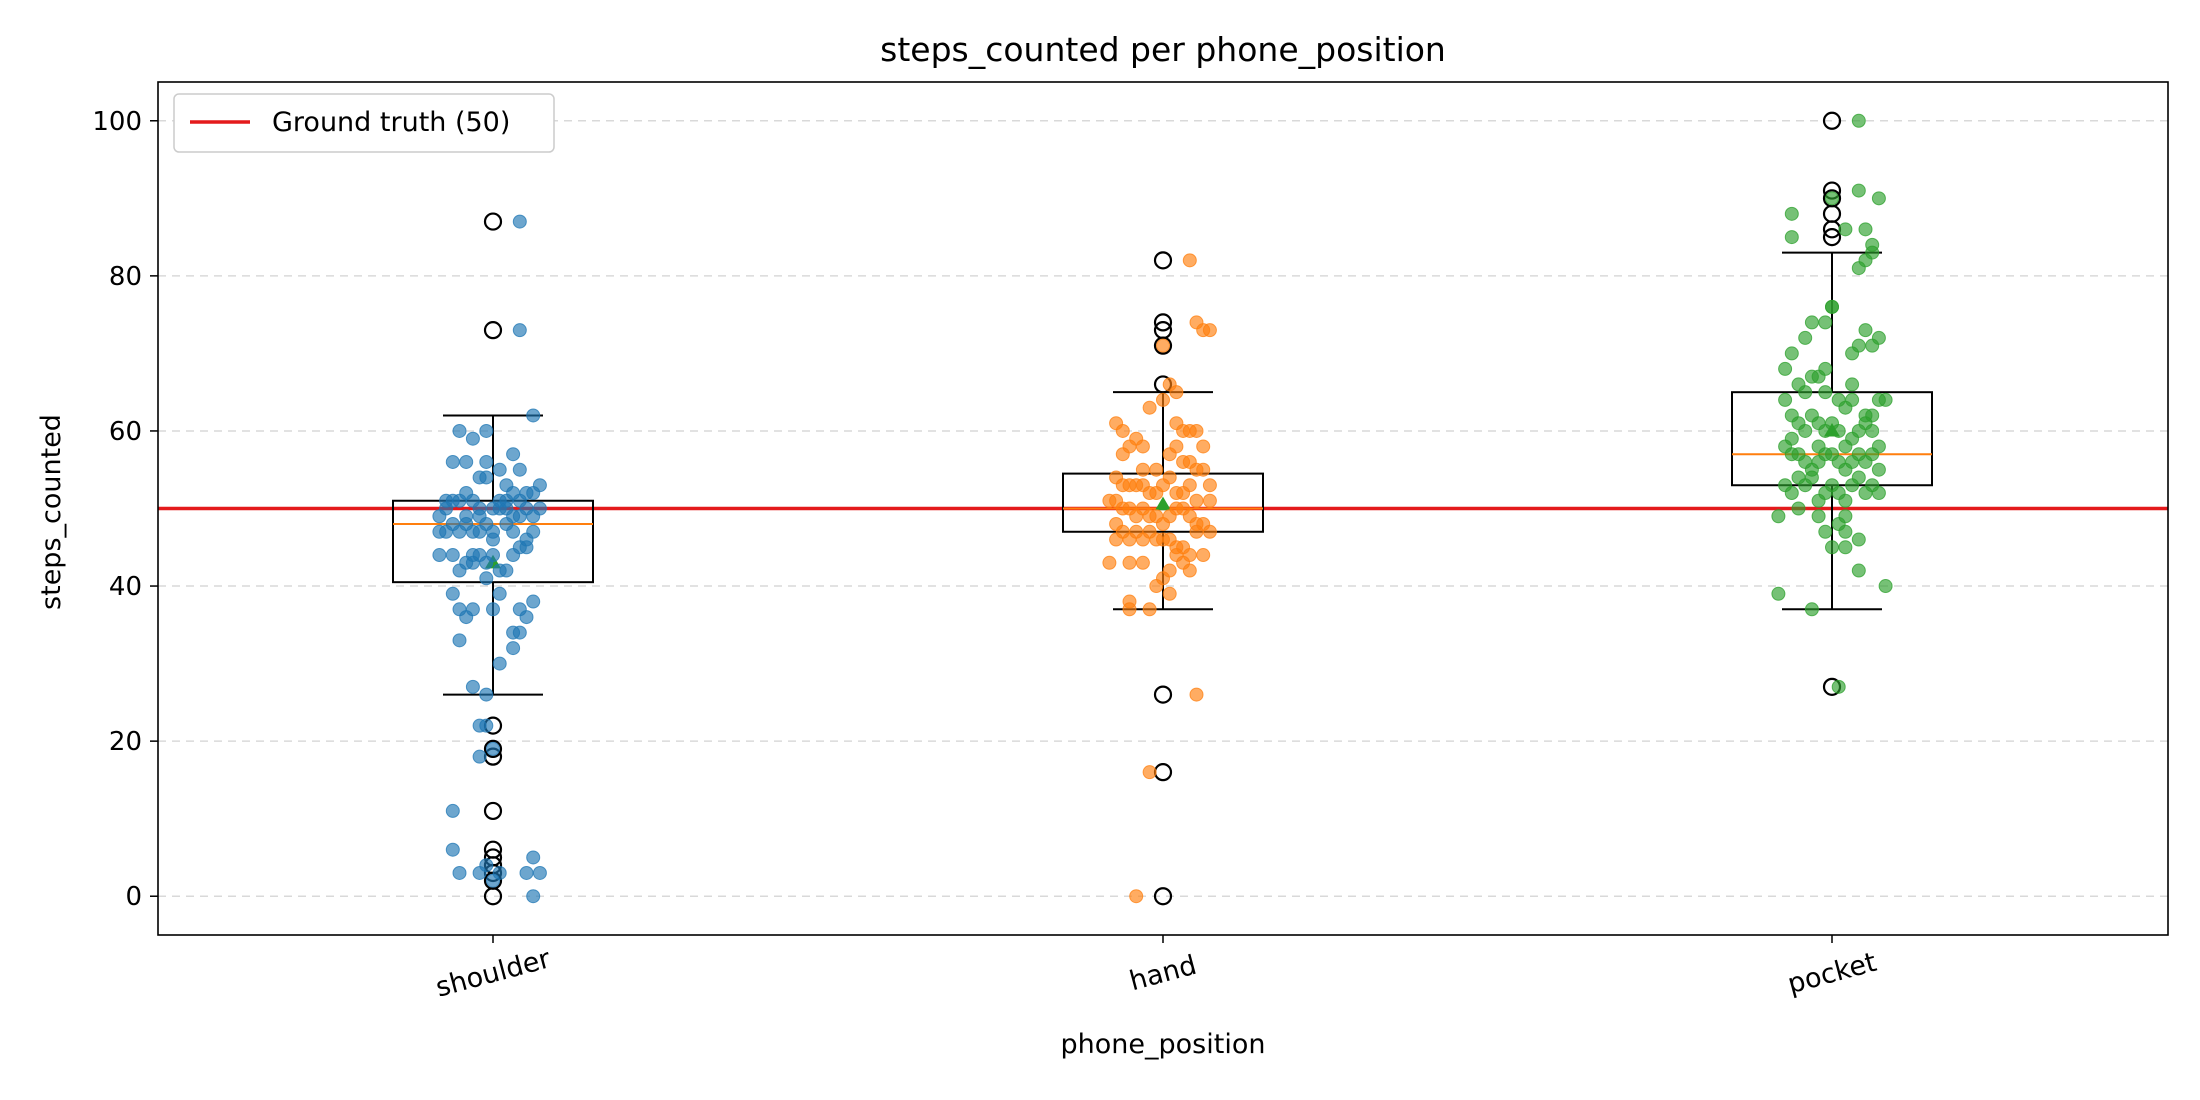 This screenshot has height=1100, width=2200. Describe the element at coordinates (1163, 503) in the screenshot. I see `mean-marker-hand` at that location.